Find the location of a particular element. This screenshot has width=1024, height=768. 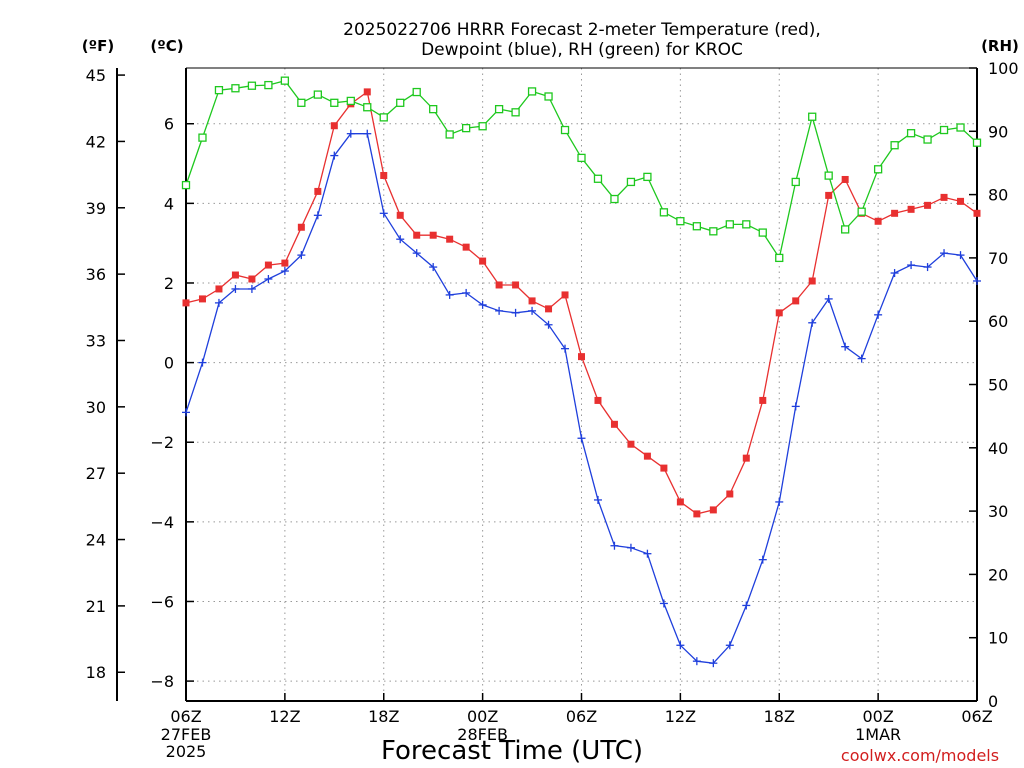

rh-unit-label: (RH) is located at coordinates (1000, 46).